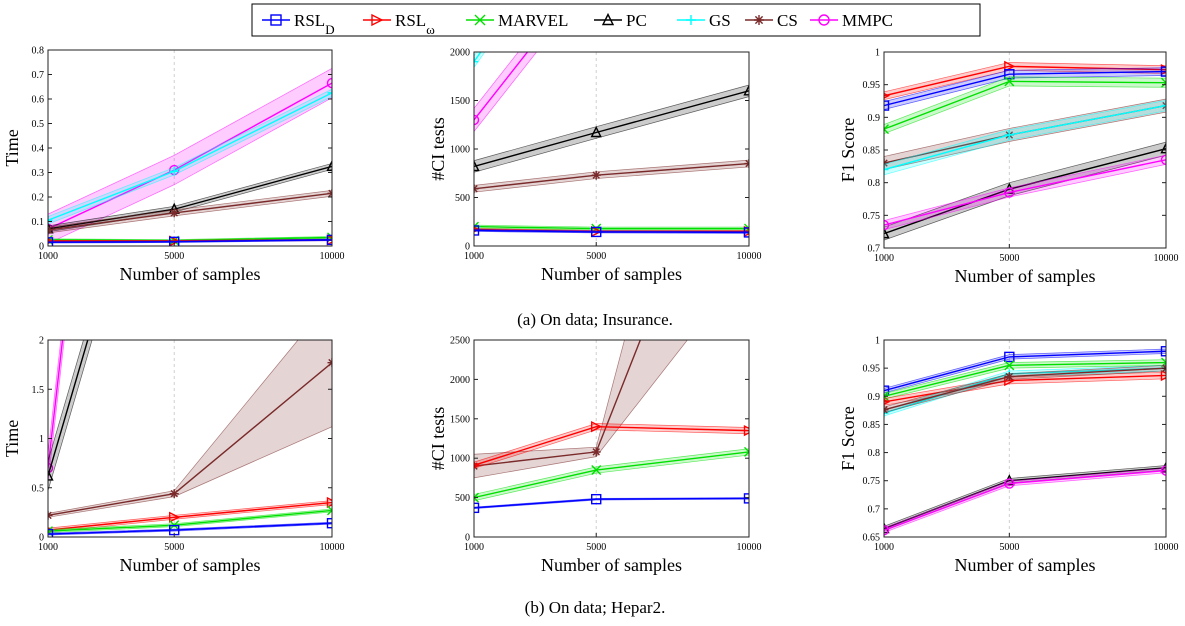 Image resolution: width=1185 pixels, height=626 pixels. Describe the element at coordinates (759, 20) in the screenshot. I see `legend-marker-cs` at that location.